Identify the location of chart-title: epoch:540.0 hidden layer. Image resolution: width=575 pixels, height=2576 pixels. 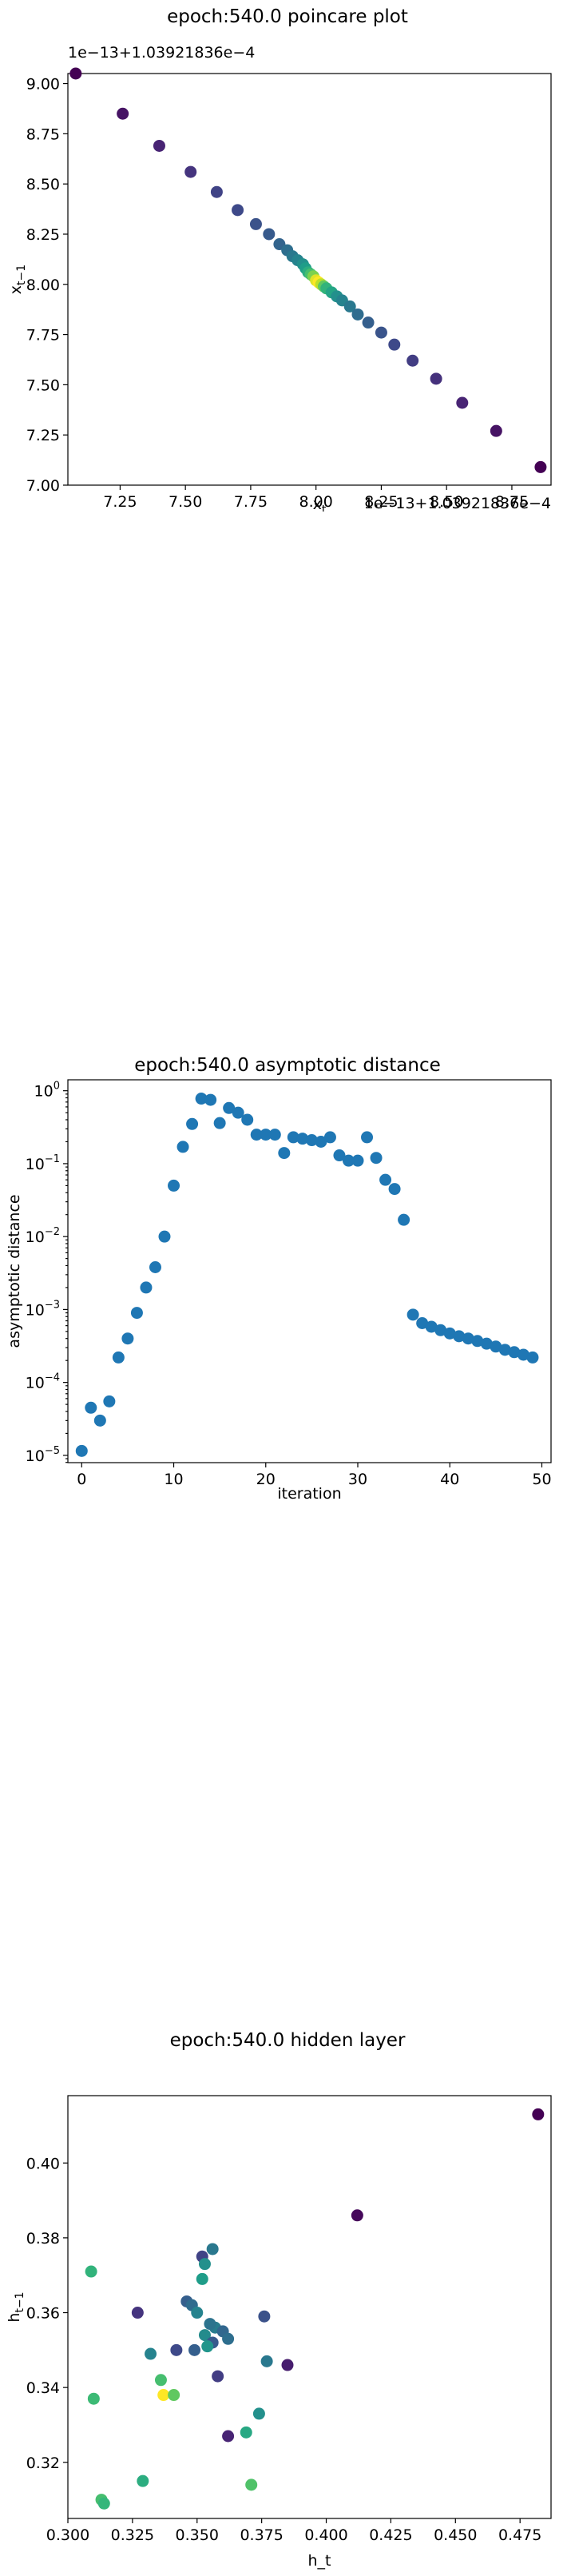
(288, 2040).